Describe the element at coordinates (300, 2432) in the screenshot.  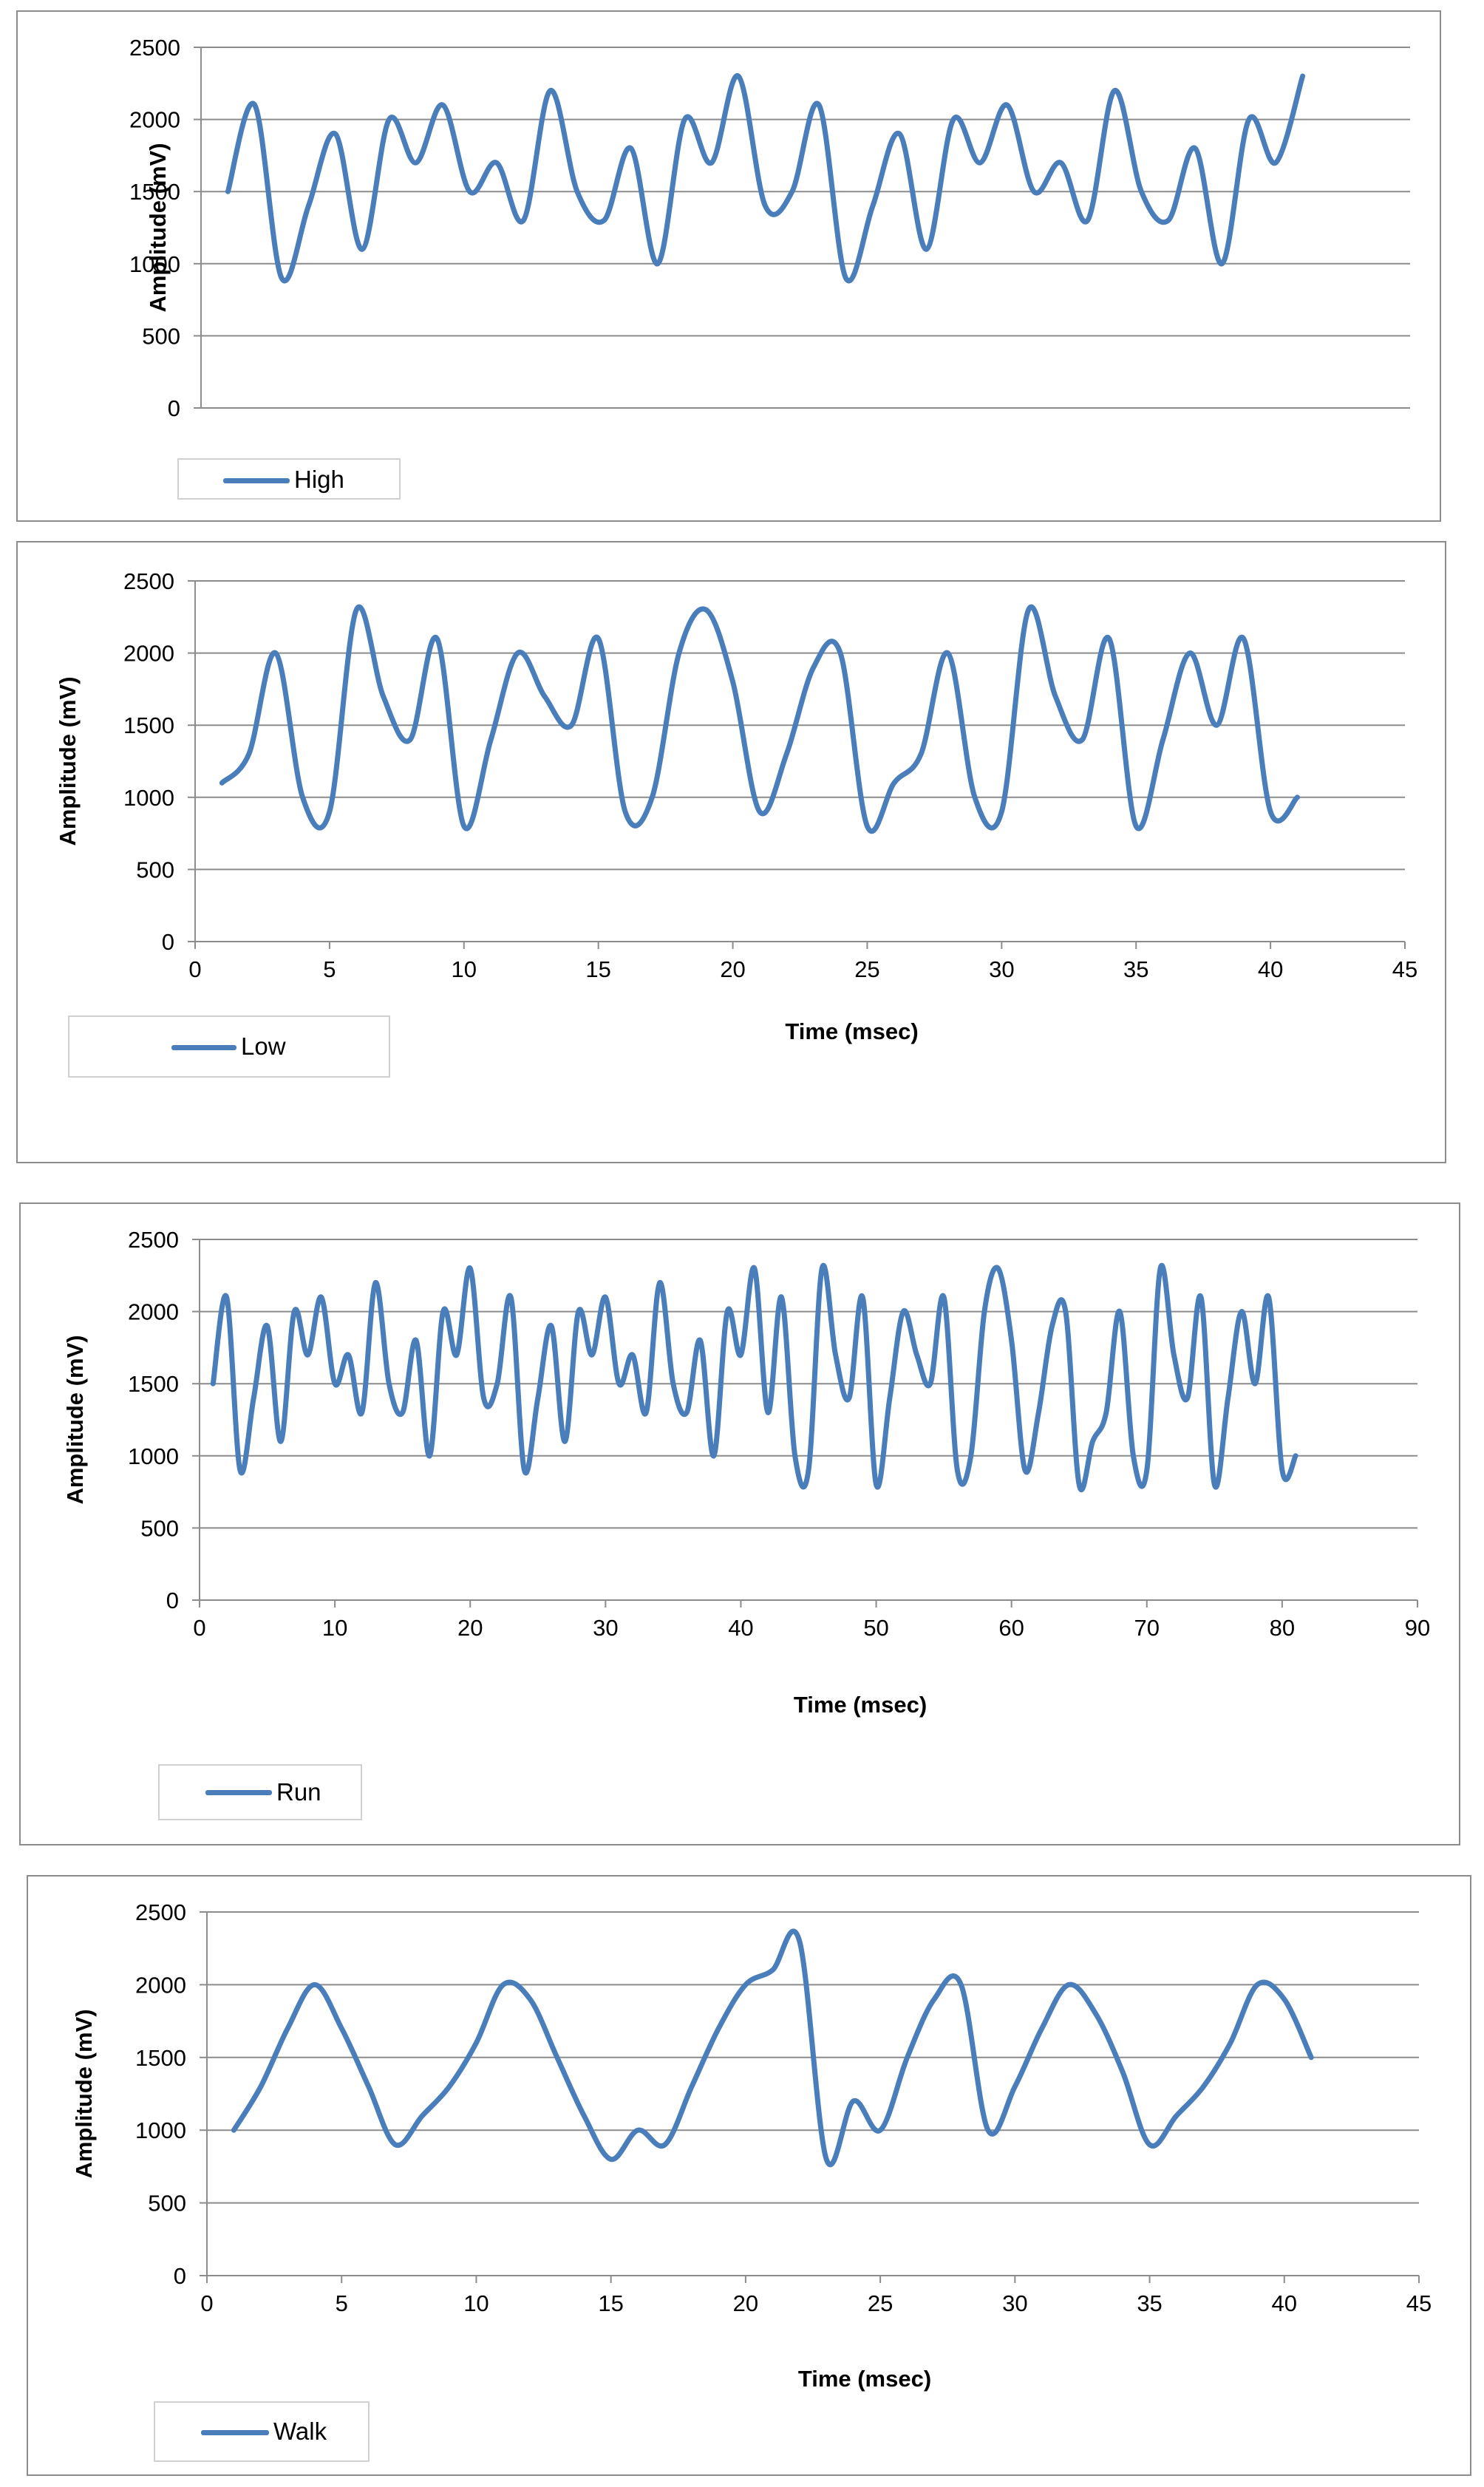
I see `legend-label-walk: Walk` at that location.